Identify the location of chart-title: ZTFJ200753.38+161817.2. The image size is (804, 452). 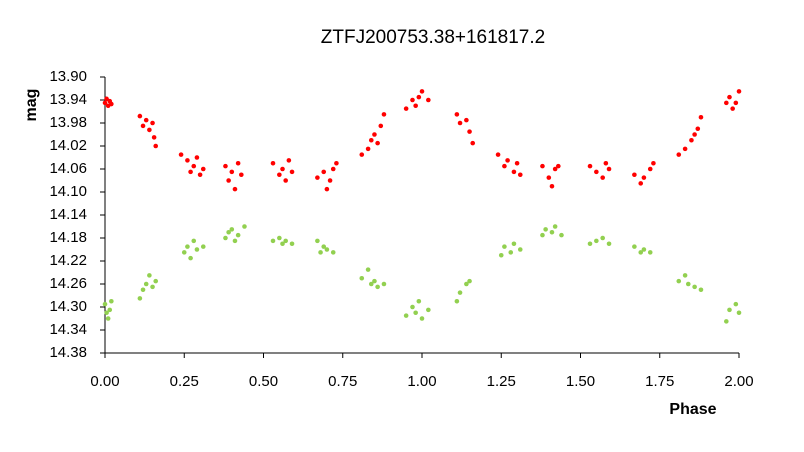
(433, 37).